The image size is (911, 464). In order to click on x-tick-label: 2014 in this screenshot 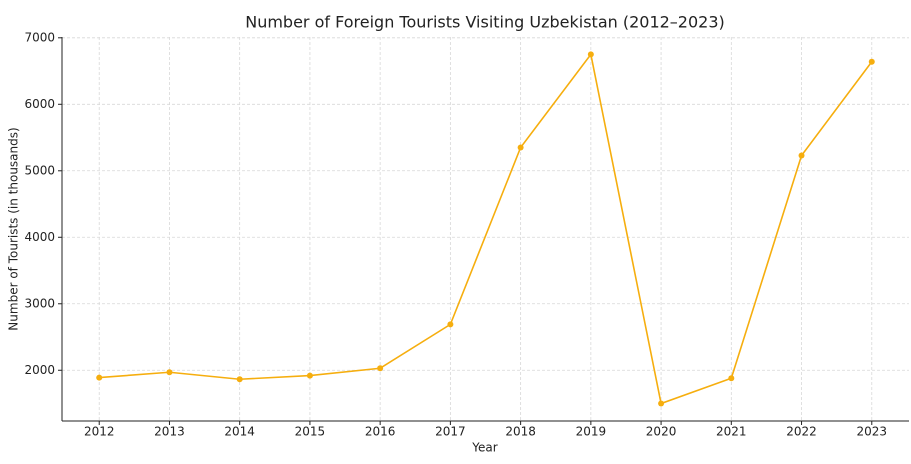, I will do `click(239, 432)`.